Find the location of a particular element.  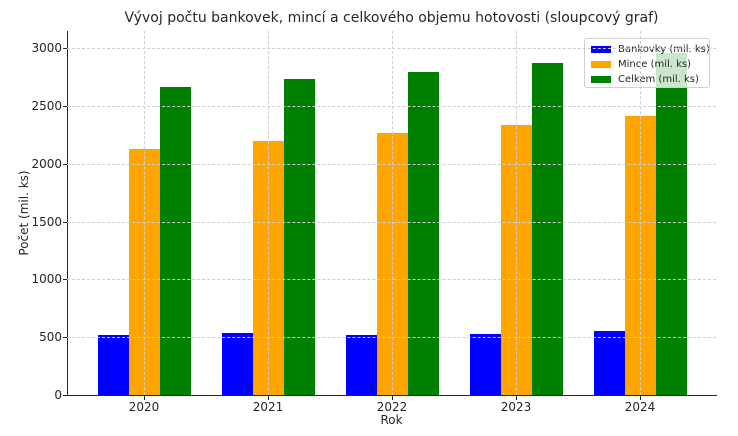

y-tick-label: 0 is located at coordinates (58, 395).